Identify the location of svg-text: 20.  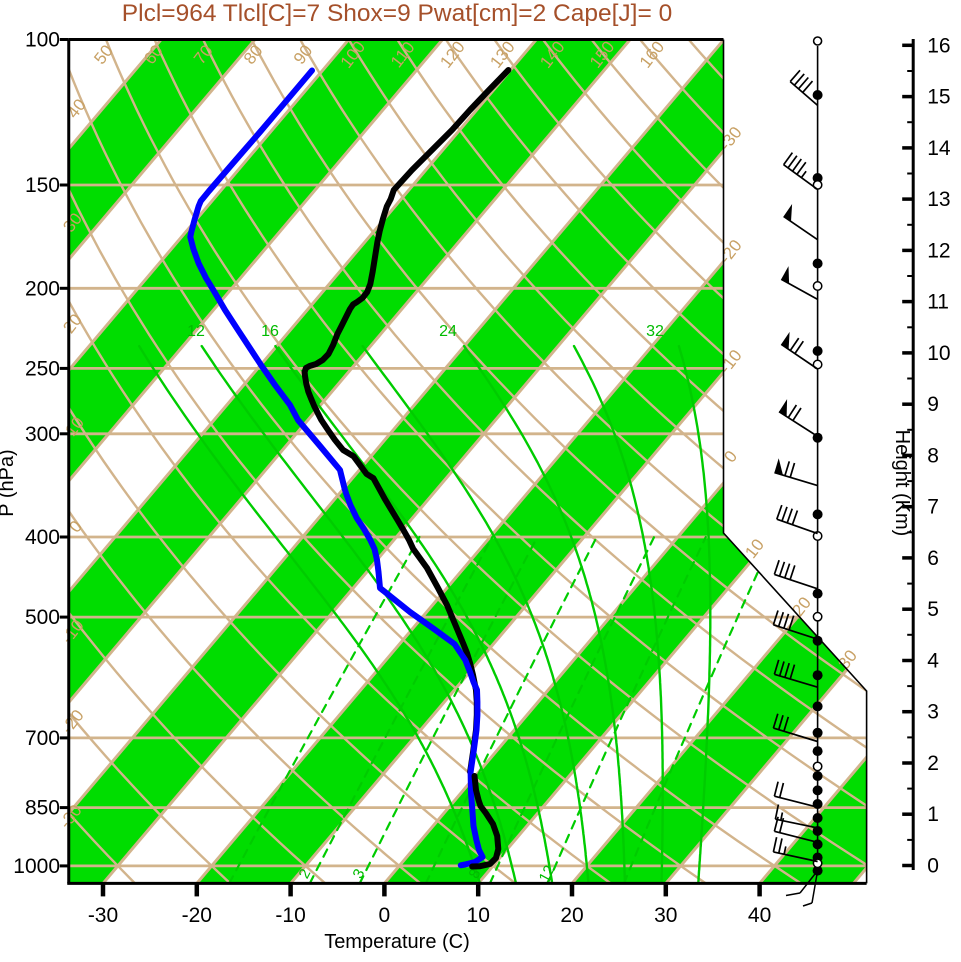
(571, 915).